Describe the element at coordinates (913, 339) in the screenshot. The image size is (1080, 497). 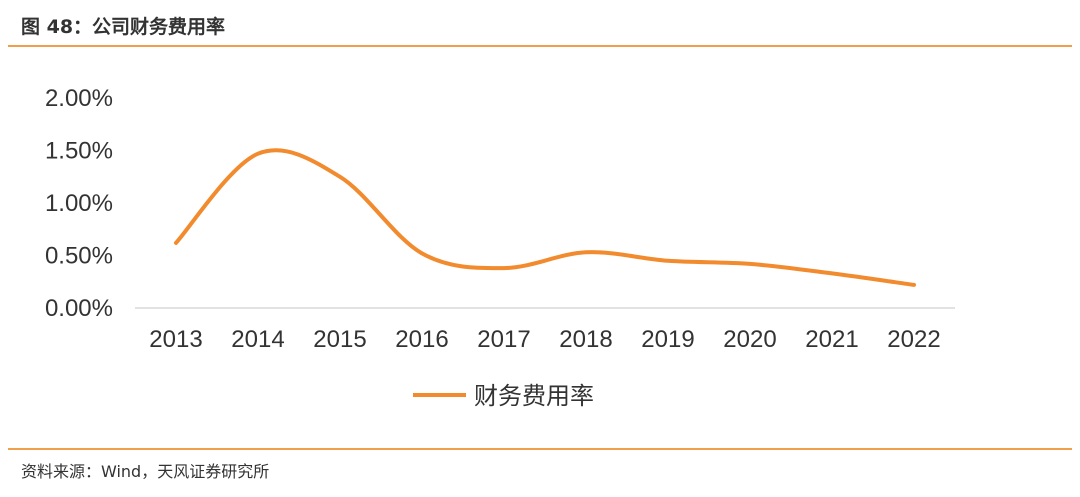
I see `x-tick-label: 2022` at that location.